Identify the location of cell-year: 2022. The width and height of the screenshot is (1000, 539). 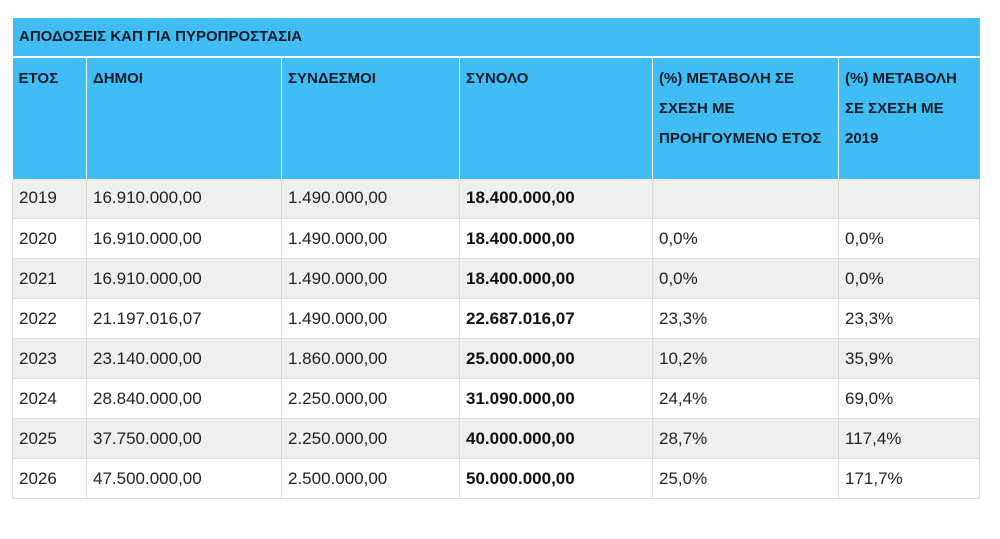
(49, 318).